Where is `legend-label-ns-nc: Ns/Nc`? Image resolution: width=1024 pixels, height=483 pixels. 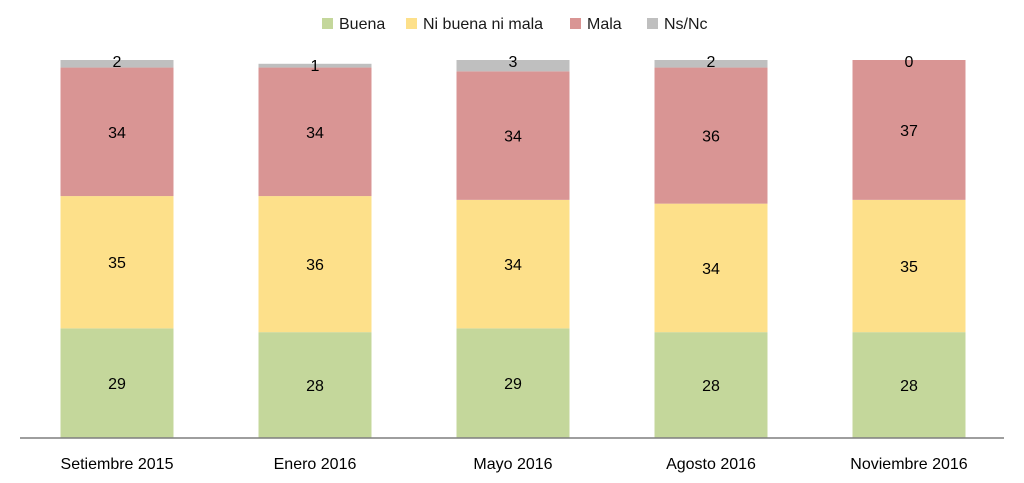 legend-label-ns-nc: Ns/Nc is located at coordinates (686, 24).